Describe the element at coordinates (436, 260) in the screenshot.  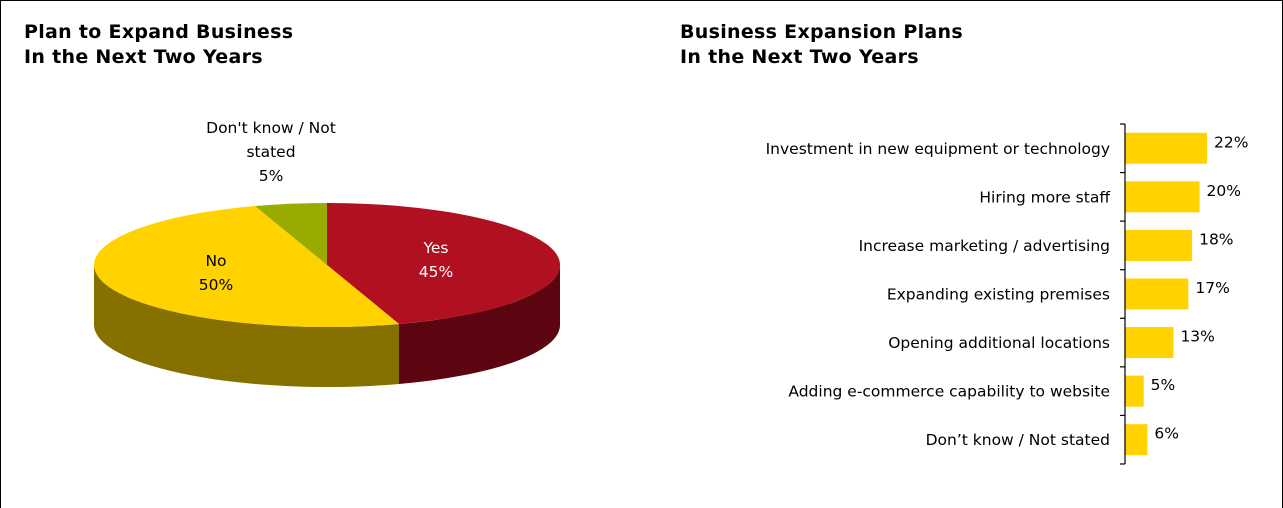
I see `pie-label-0: Yes 45%` at that location.